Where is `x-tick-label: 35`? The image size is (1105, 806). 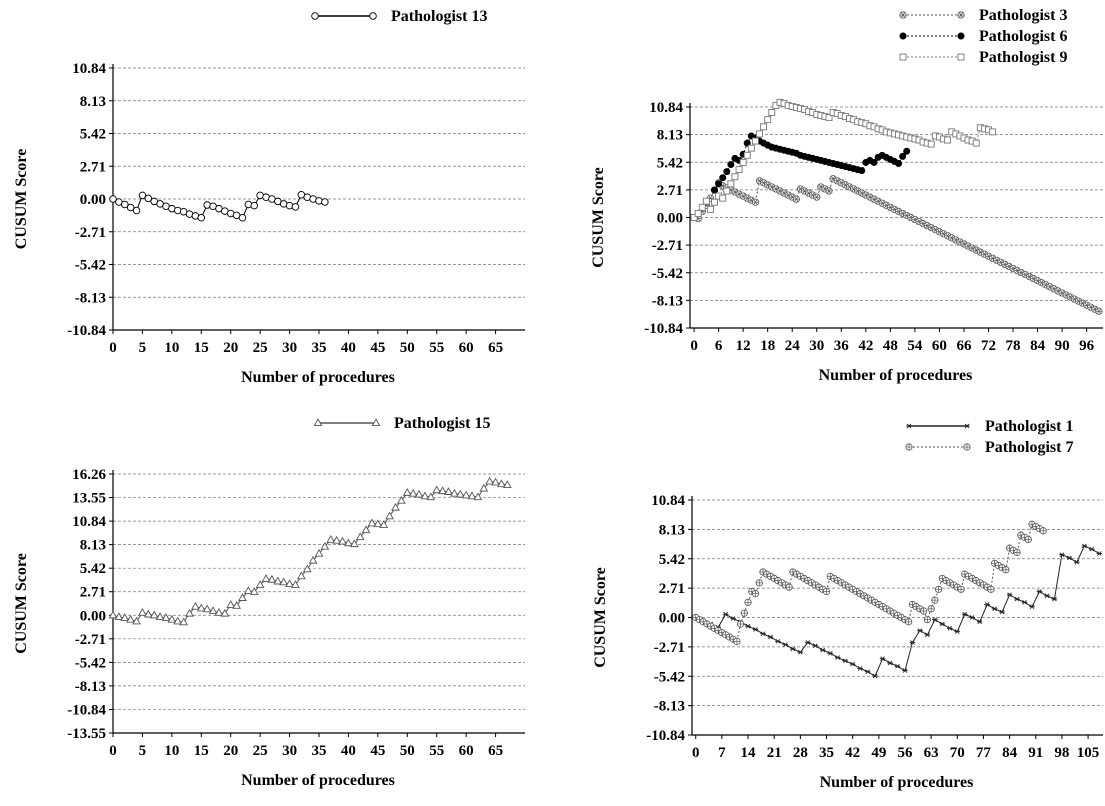
x-tick-label: 35 is located at coordinates (319, 751).